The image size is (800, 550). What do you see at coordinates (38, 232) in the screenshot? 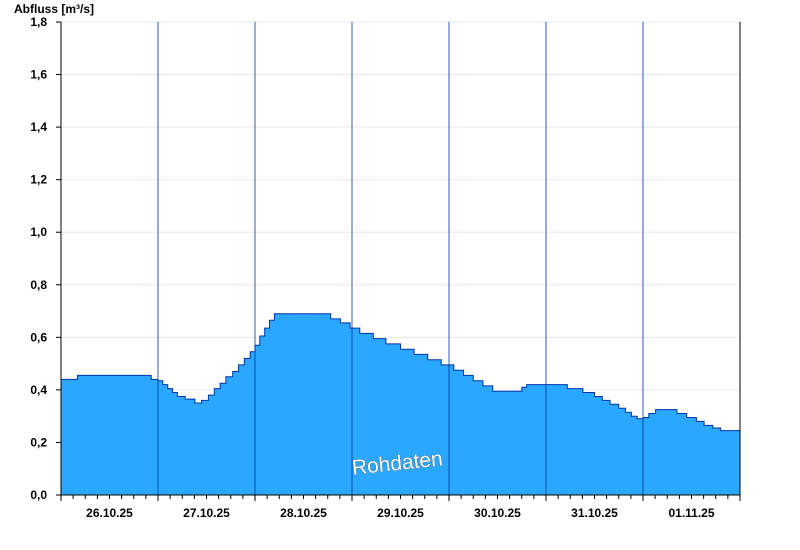
I see `y-tick-label-5: 1,0` at bounding box center [38, 232].